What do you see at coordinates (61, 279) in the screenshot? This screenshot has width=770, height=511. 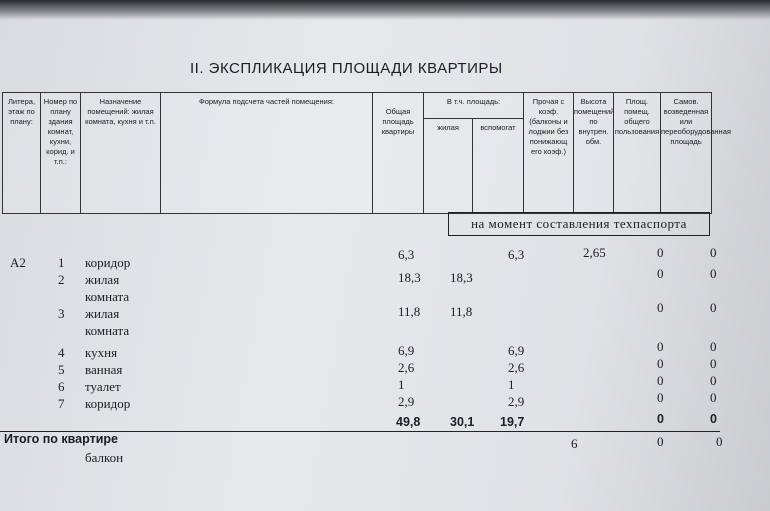 I see `row-number: 2` at bounding box center [61, 279].